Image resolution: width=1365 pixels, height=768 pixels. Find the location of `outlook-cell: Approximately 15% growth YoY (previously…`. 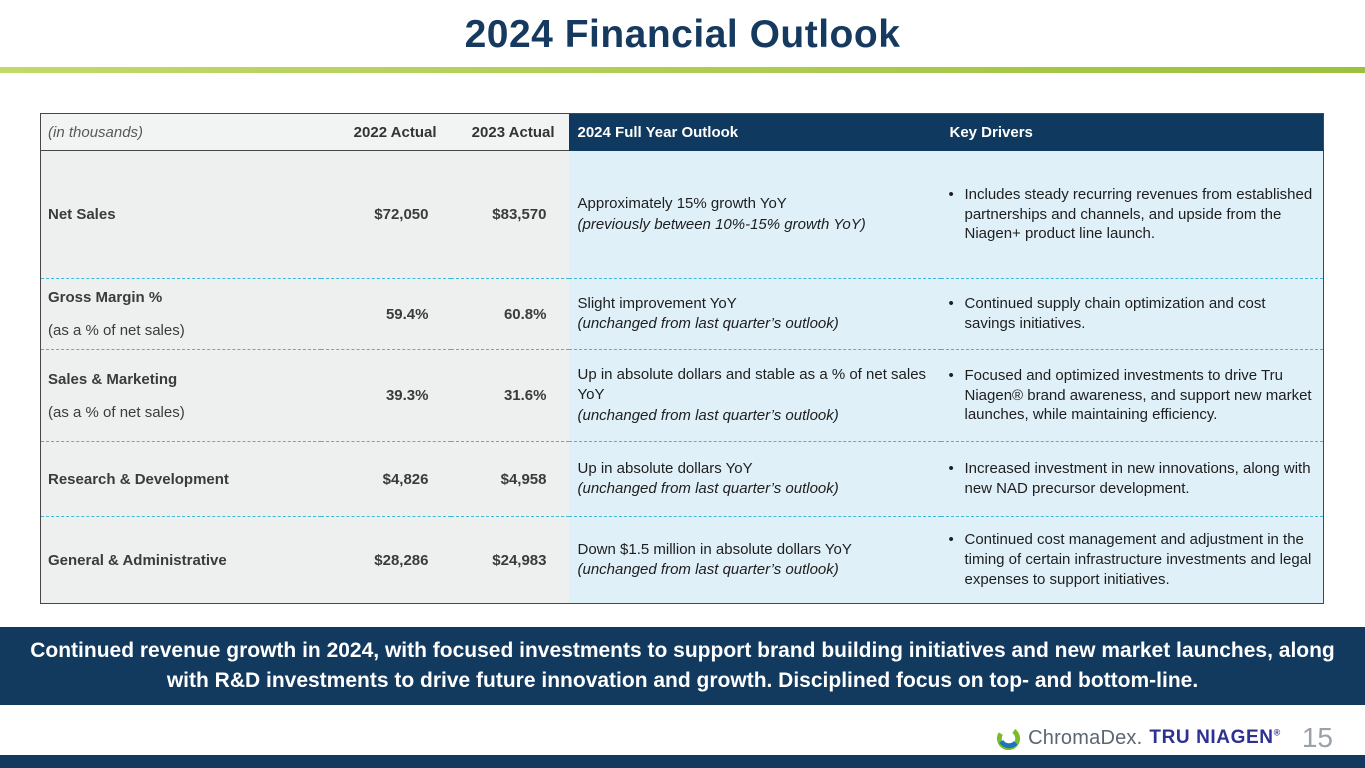

outlook-cell: Approximately 15% growth YoY (previously… is located at coordinates (754, 214).